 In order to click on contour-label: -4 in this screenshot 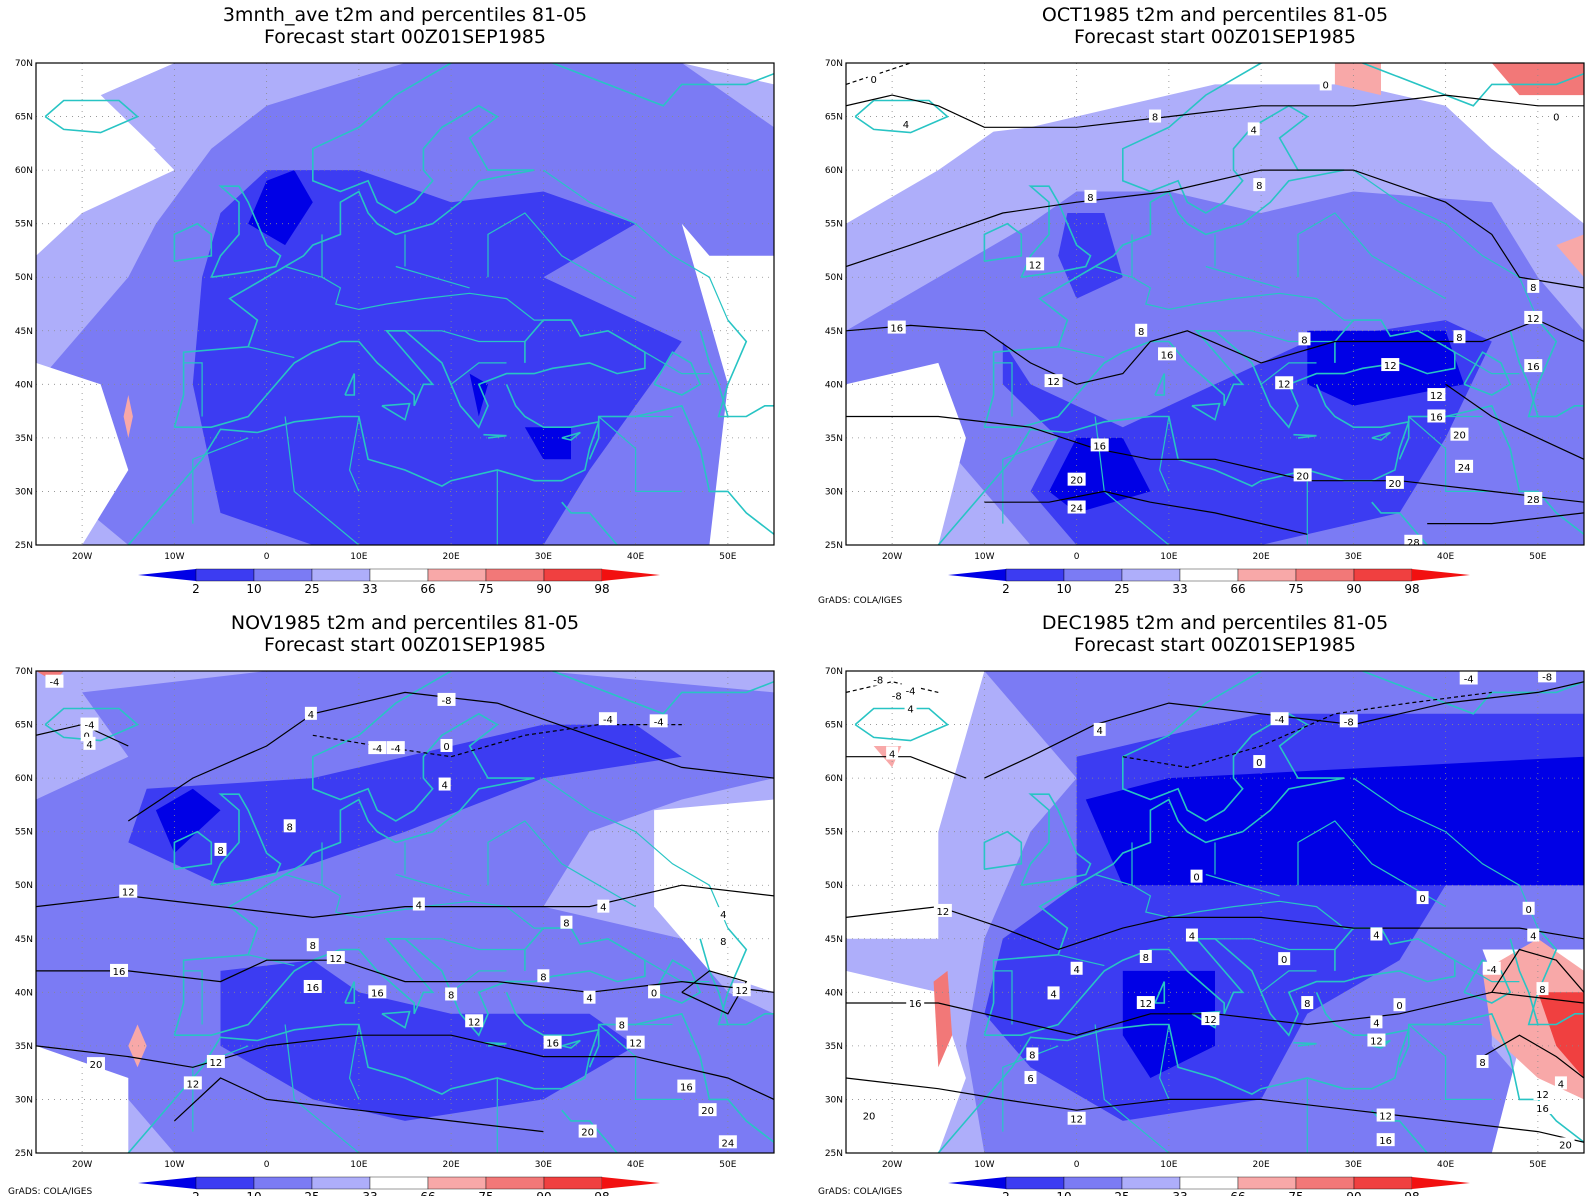, I will do `click(1468, 678)`.